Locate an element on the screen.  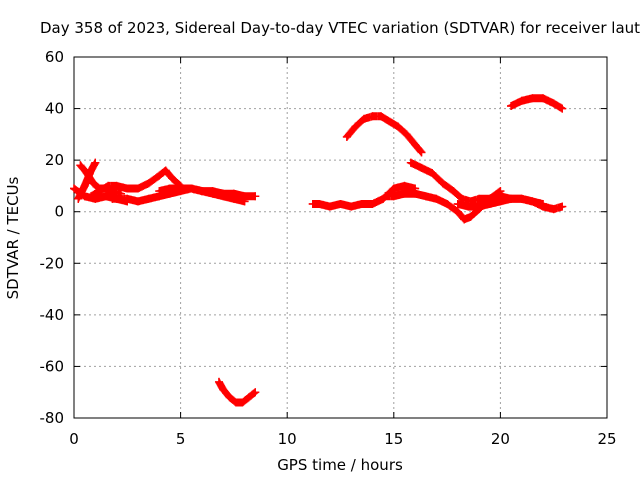
y-tick-label: -20 is located at coordinates (52, 263).